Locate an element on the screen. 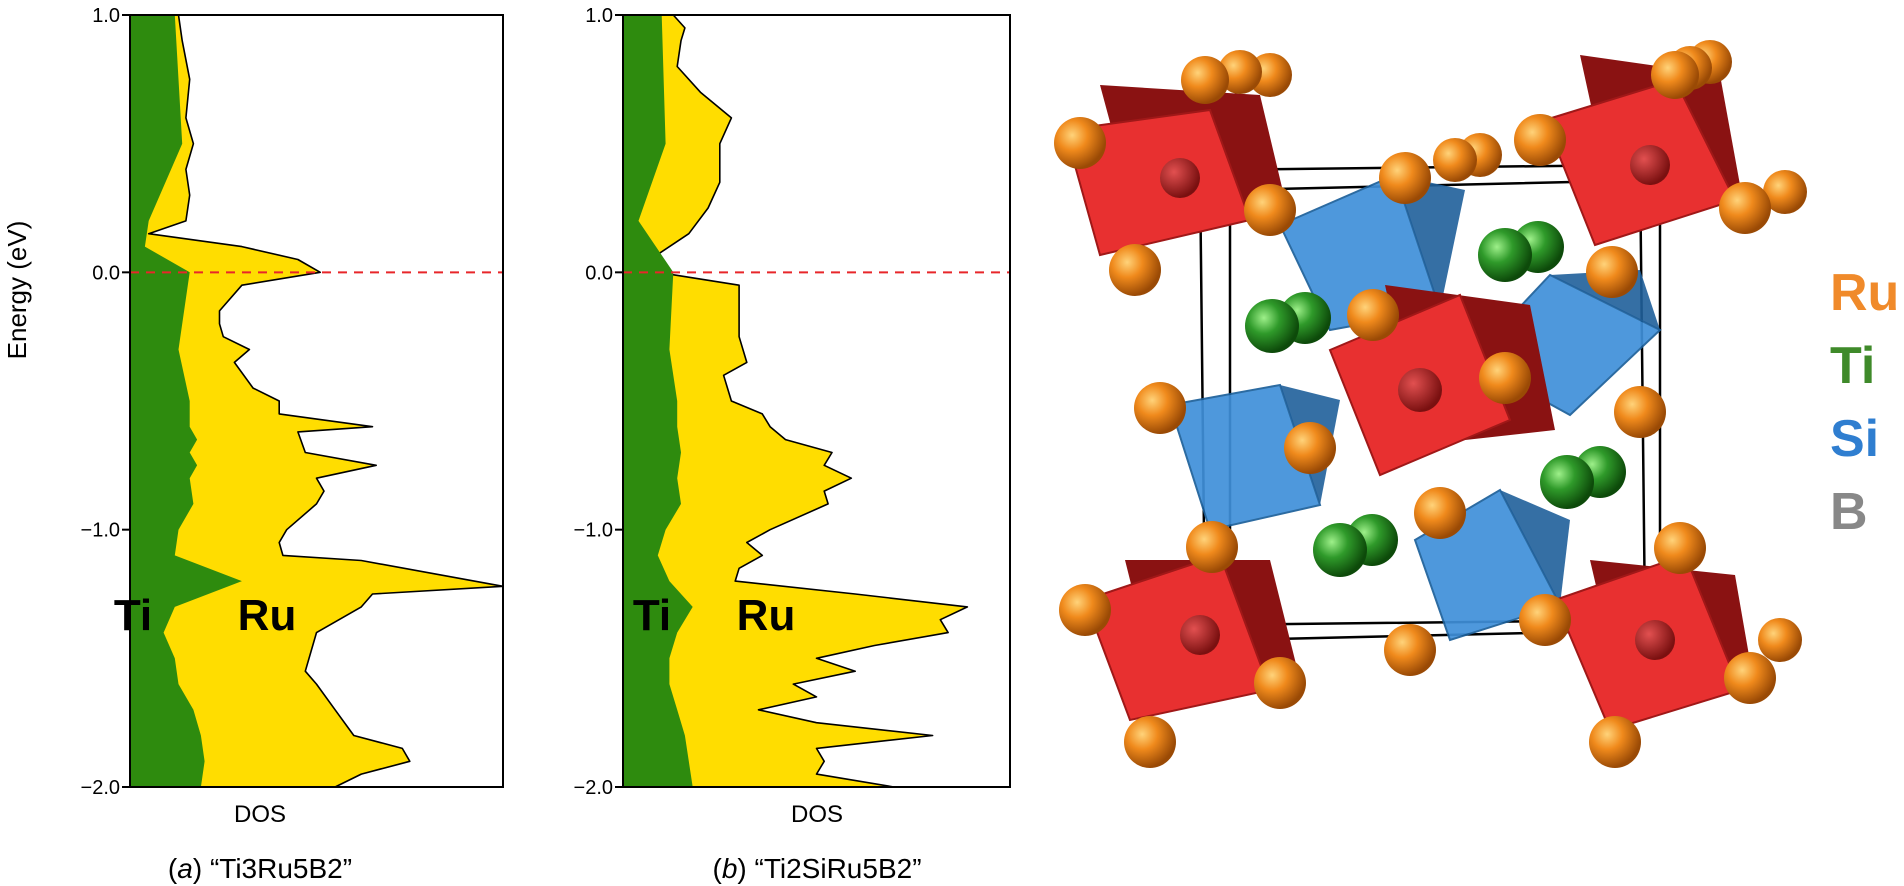  caption-letter-a: a is located at coordinates (185, 868).